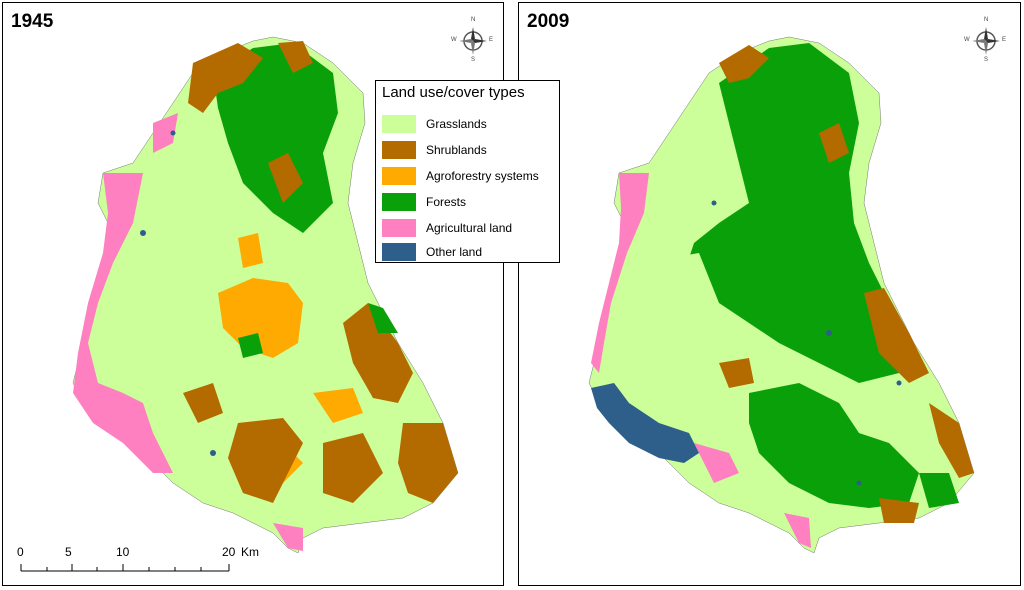 This screenshot has height=590, width=1024. Describe the element at coordinates (138, 563) in the screenshot. I see `scale-bar: 0 5 10 20 Km` at that location.